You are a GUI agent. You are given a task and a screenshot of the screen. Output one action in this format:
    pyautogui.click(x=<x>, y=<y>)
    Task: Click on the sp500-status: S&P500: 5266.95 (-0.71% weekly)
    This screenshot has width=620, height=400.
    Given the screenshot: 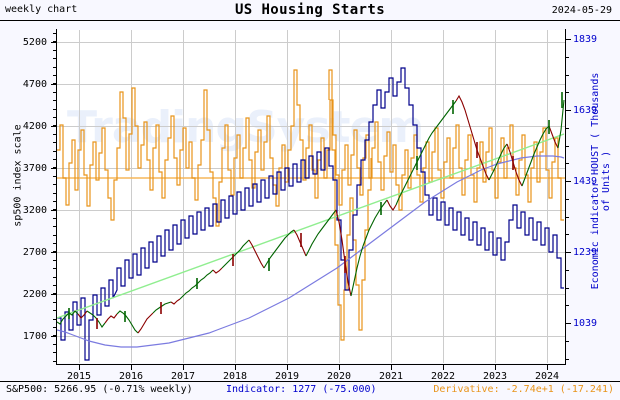 What is the action you would take?
    pyautogui.click(x=99, y=389)
    